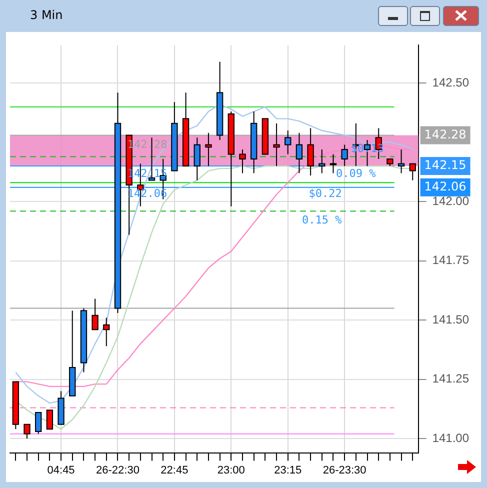 The width and height of the screenshot is (487, 488). Describe the element at coordinates (174, 470) in the screenshot. I see `x-tick-label: 22:45` at that location.